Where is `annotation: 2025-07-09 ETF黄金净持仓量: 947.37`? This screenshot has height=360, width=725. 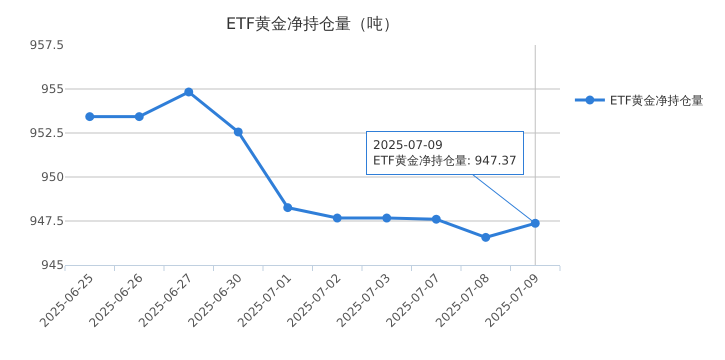 annotation: 2025-07-09 ETF黄金净持仓量: 947.37 is located at coordinates (445, 153).